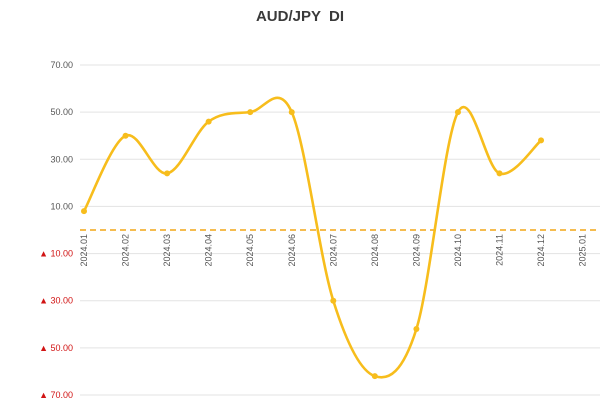 This screenshot has height=403, width=600. I want to click on x-tick-label: 2025.01, so click(583, 250).